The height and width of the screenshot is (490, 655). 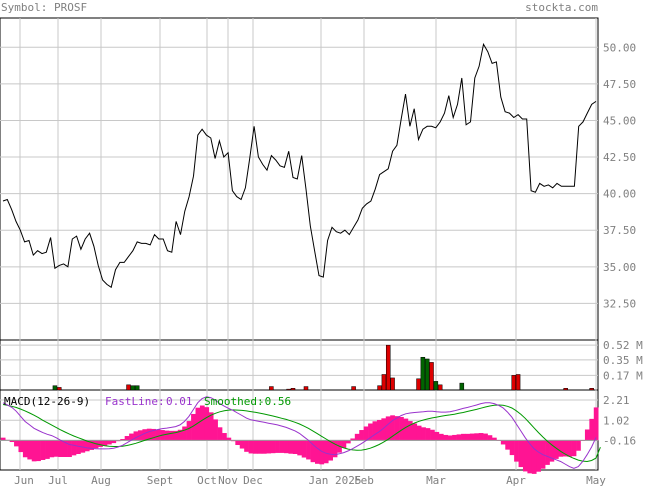 What do you see at coordinates (364, 480) in the screenshot?
I see `x-tick-label: Feb` at bounding box center [364, 480].